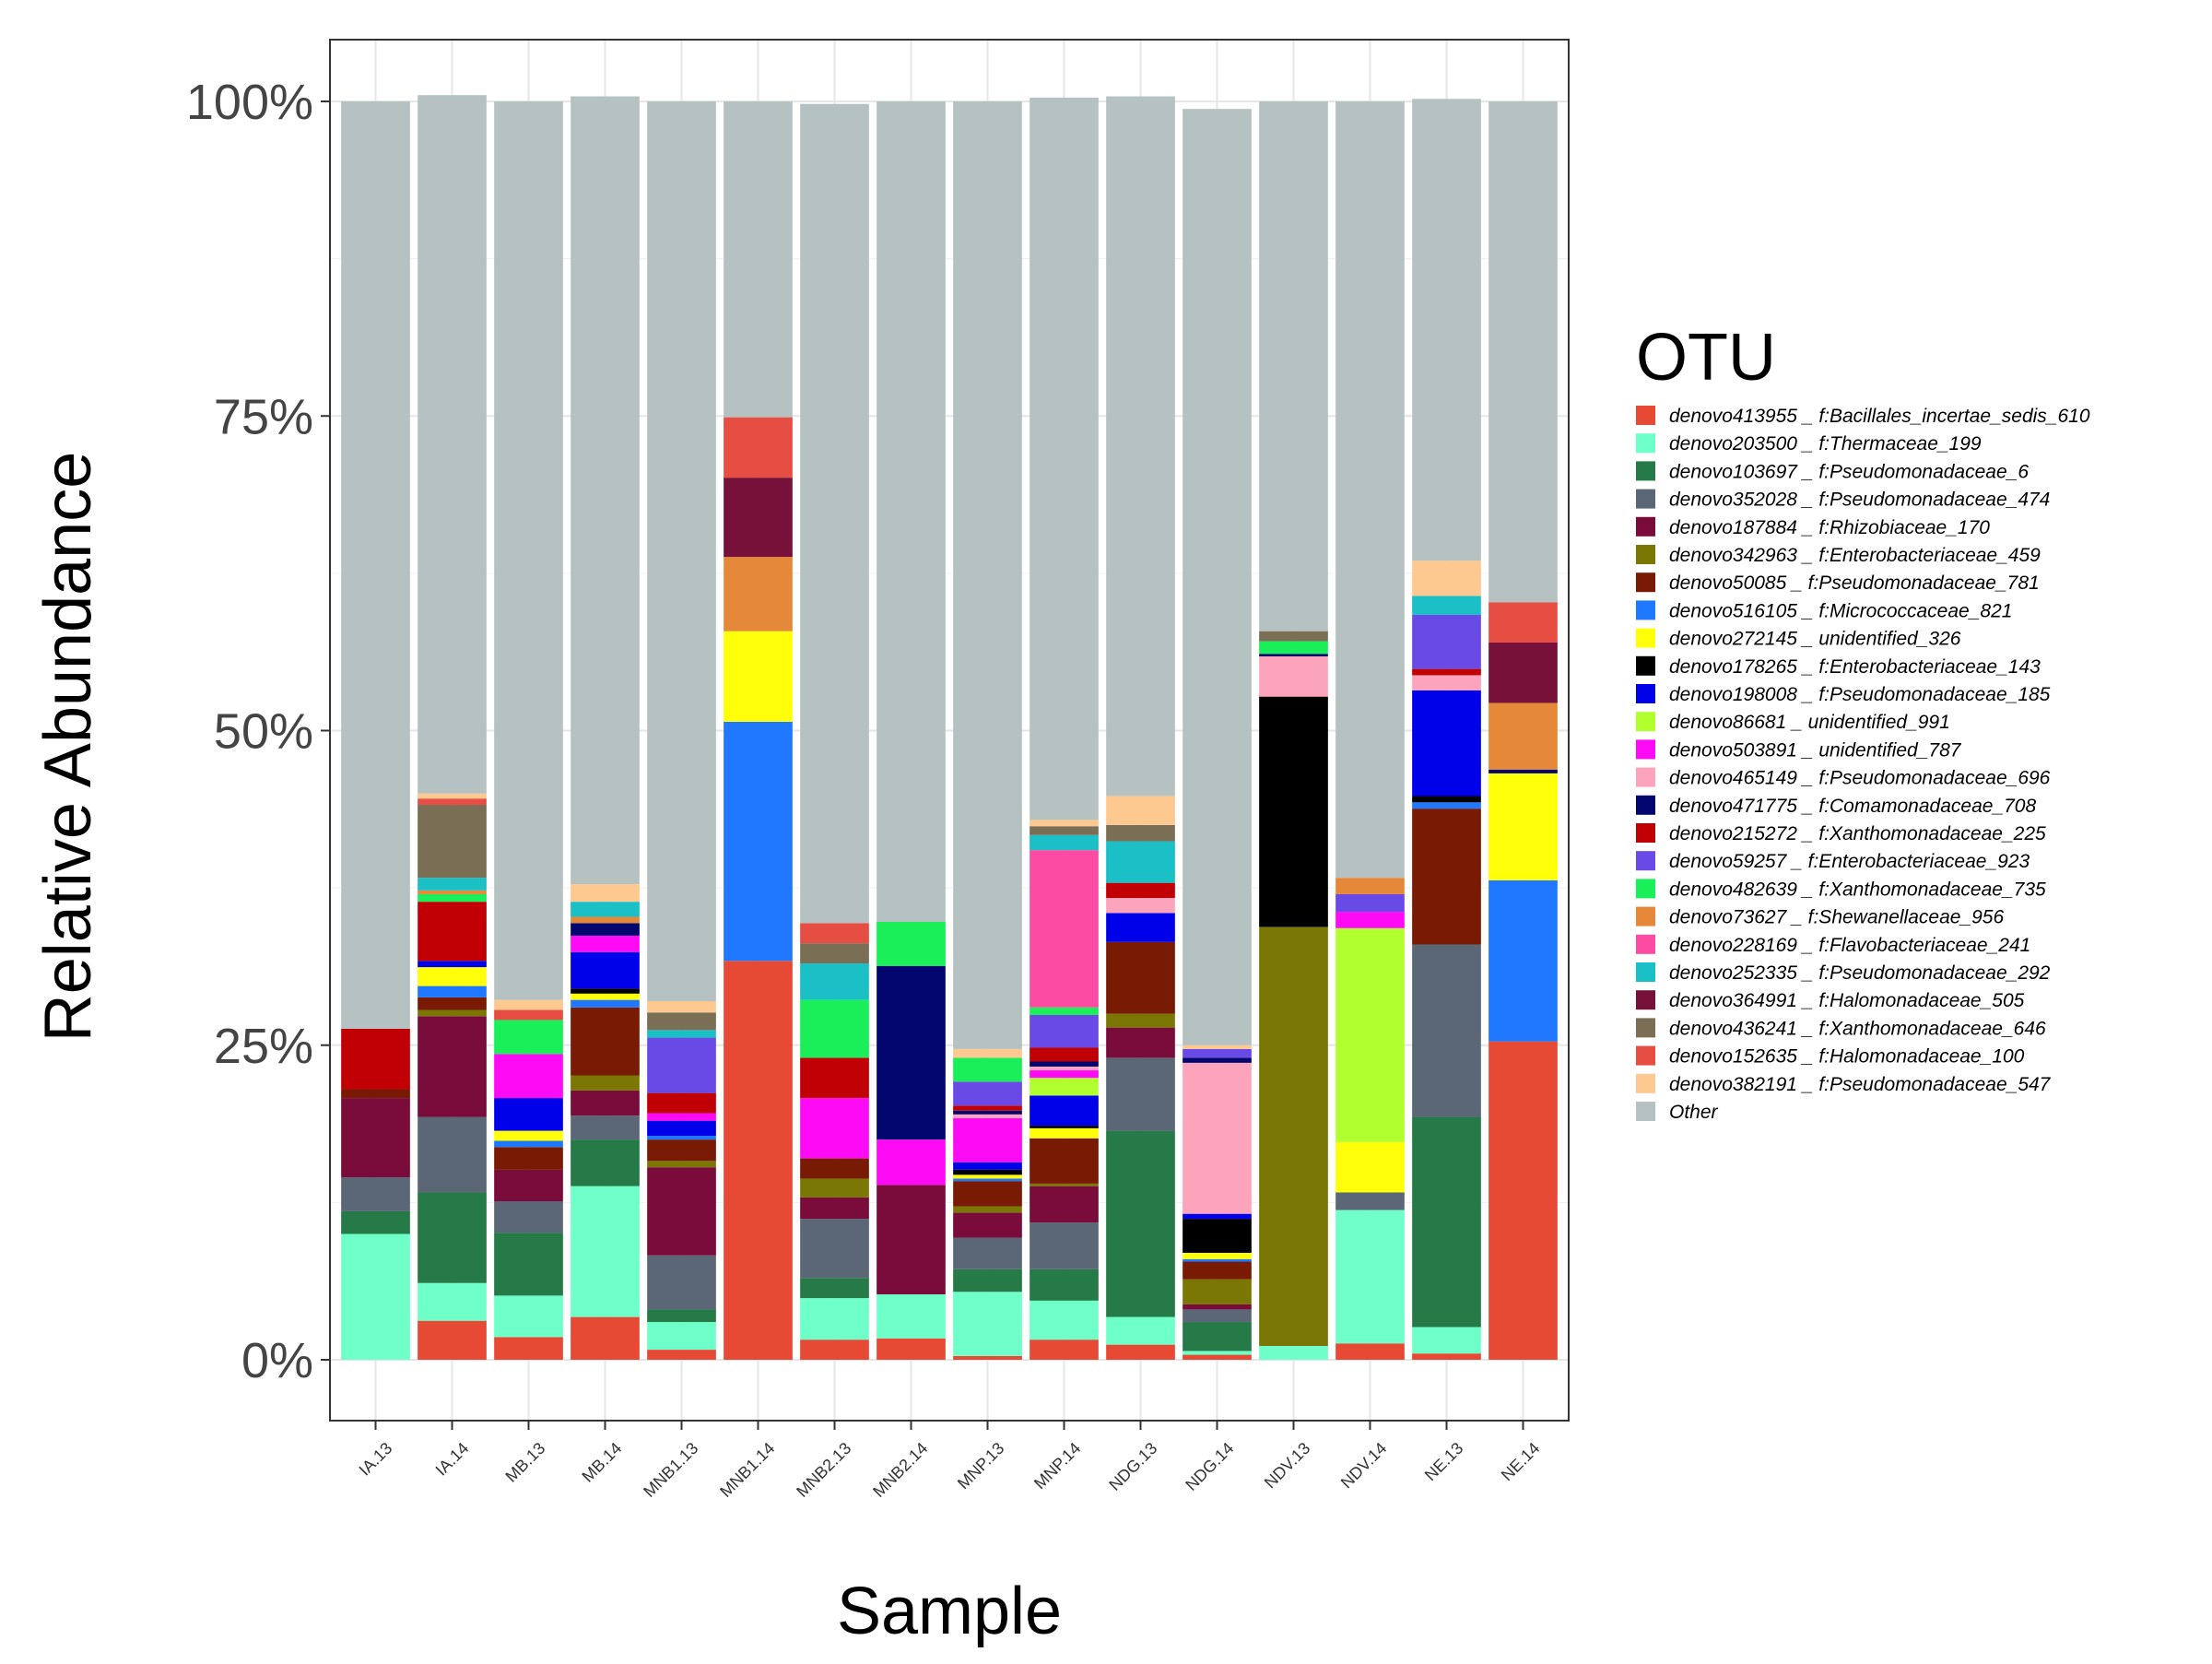 The image size is (2212, 1664). I want to click on legend-label: denovo482639 _ f:Xanthomonadaceae_735, so click(1857, 889).